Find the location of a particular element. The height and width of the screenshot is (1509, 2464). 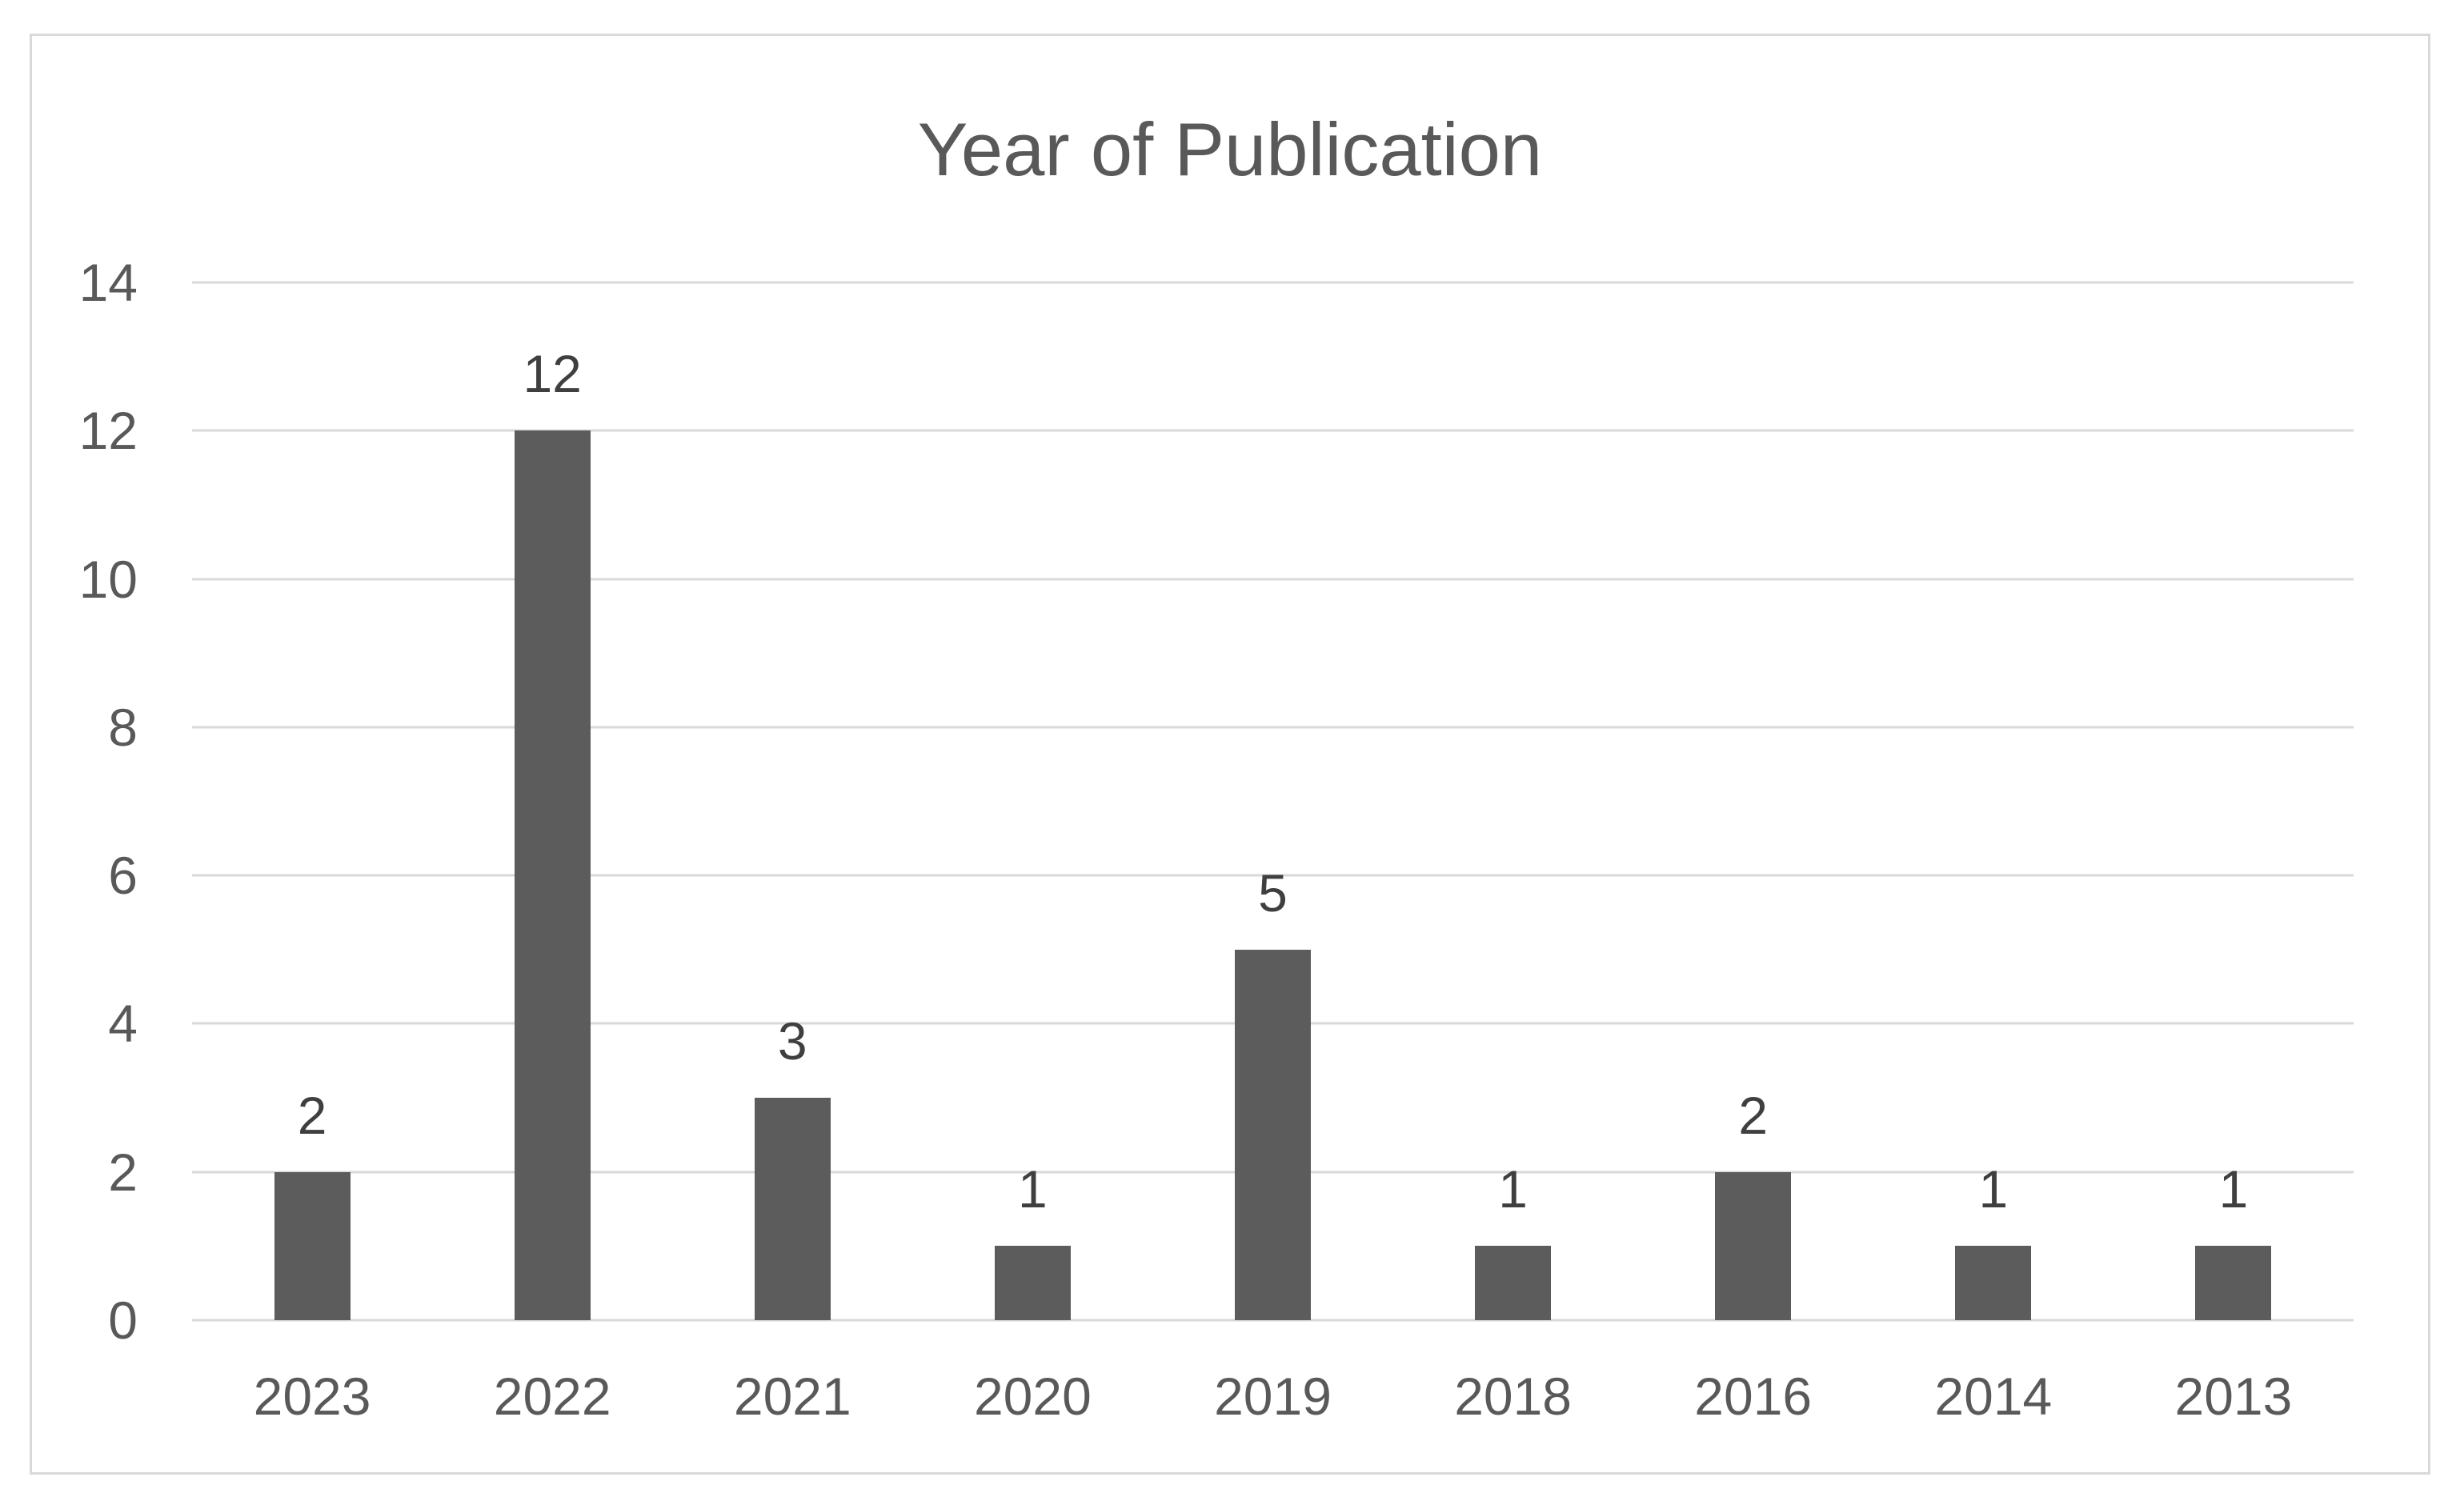

bar-2019 is located at coordinates (1273, 1134).